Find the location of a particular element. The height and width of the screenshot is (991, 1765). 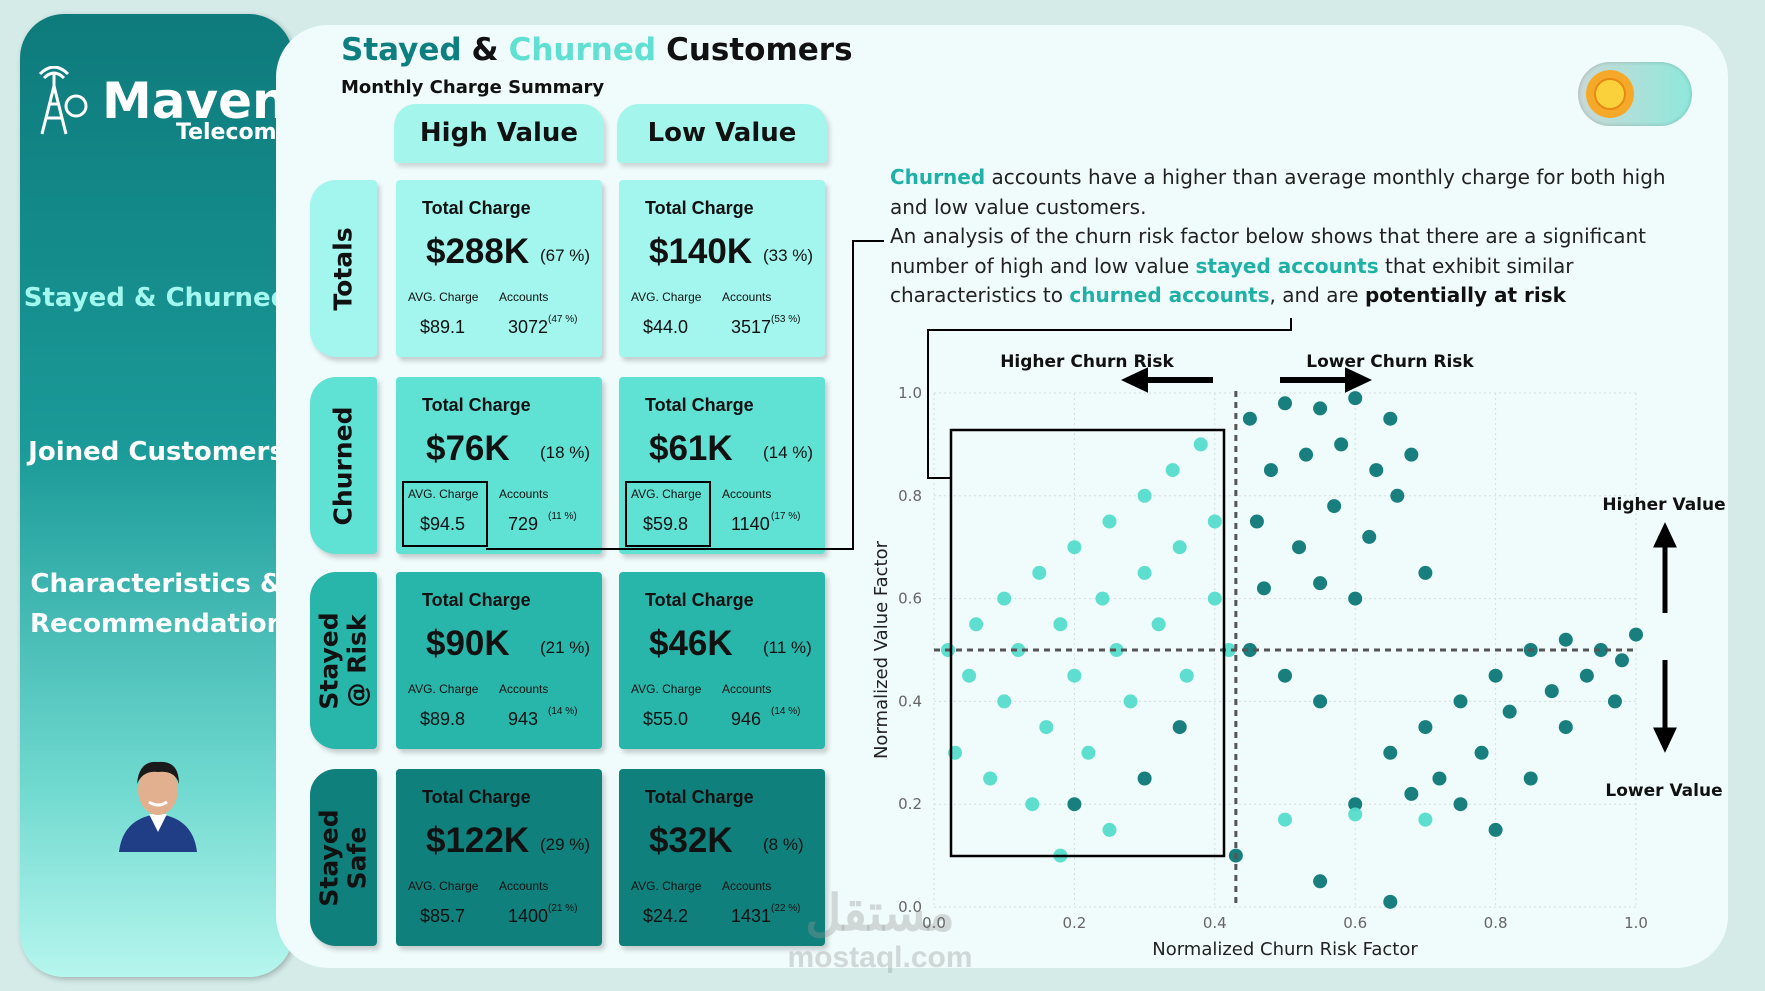

insight-segment: stayed accounts is located at coordinates (1287, 265).